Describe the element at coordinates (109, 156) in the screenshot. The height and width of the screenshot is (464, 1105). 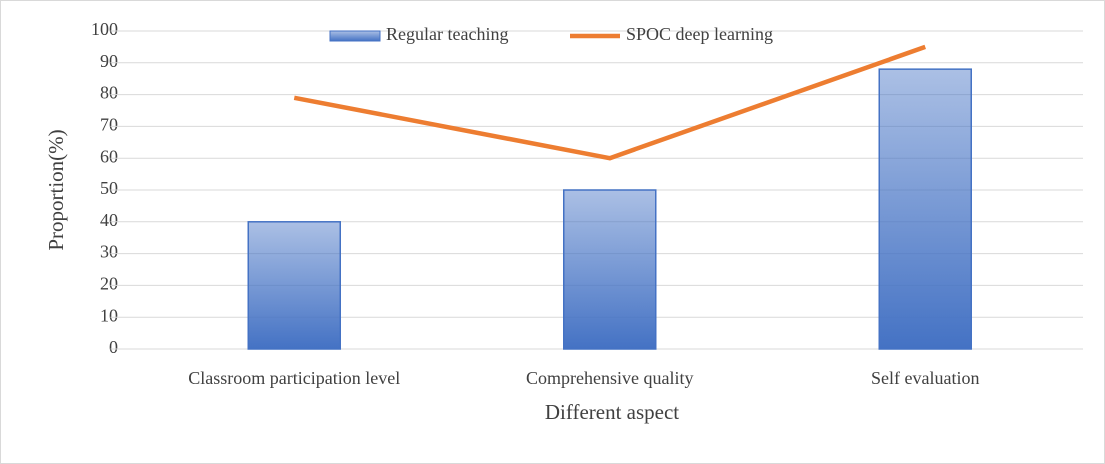
I see `y-tick-label: 60` at that location.